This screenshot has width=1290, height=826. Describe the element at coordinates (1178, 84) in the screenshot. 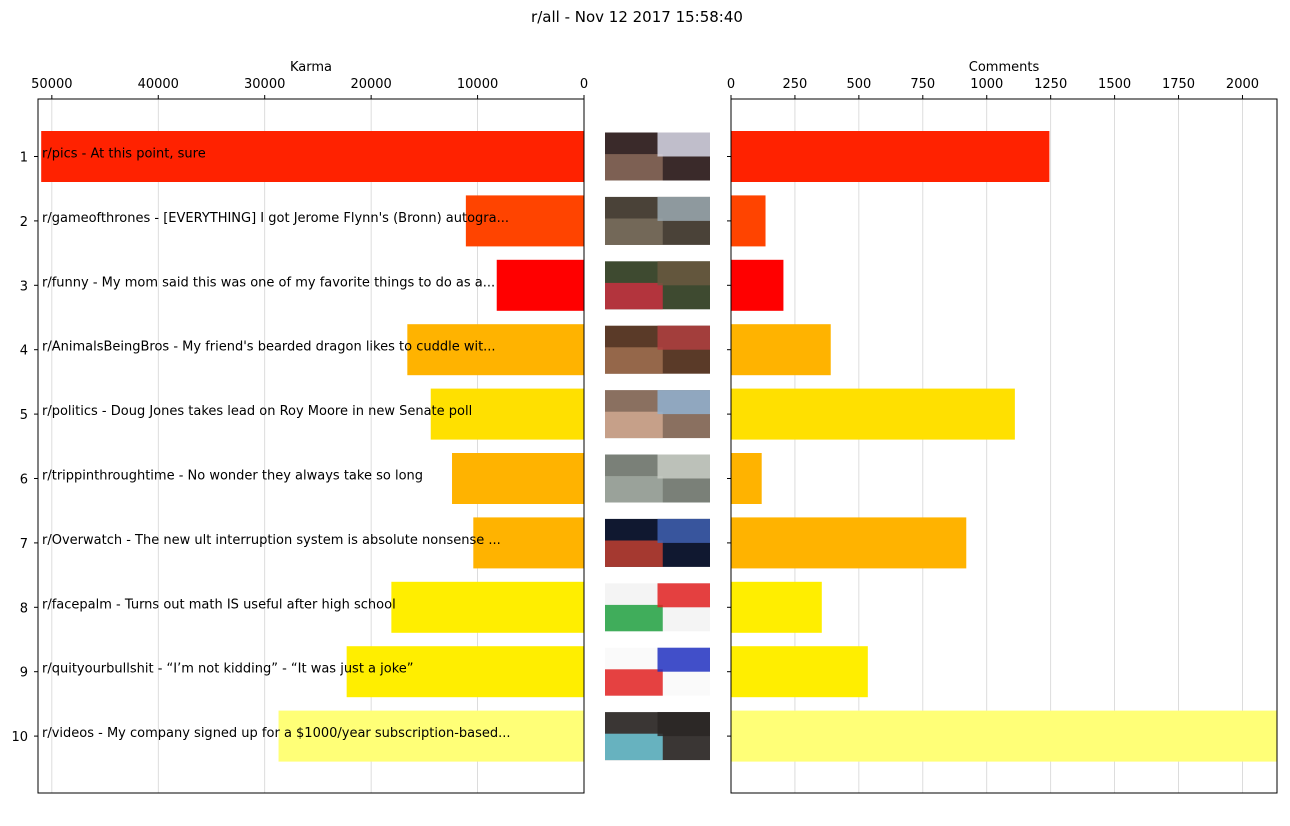

I see `comments-tick-label: 1750` at that location.